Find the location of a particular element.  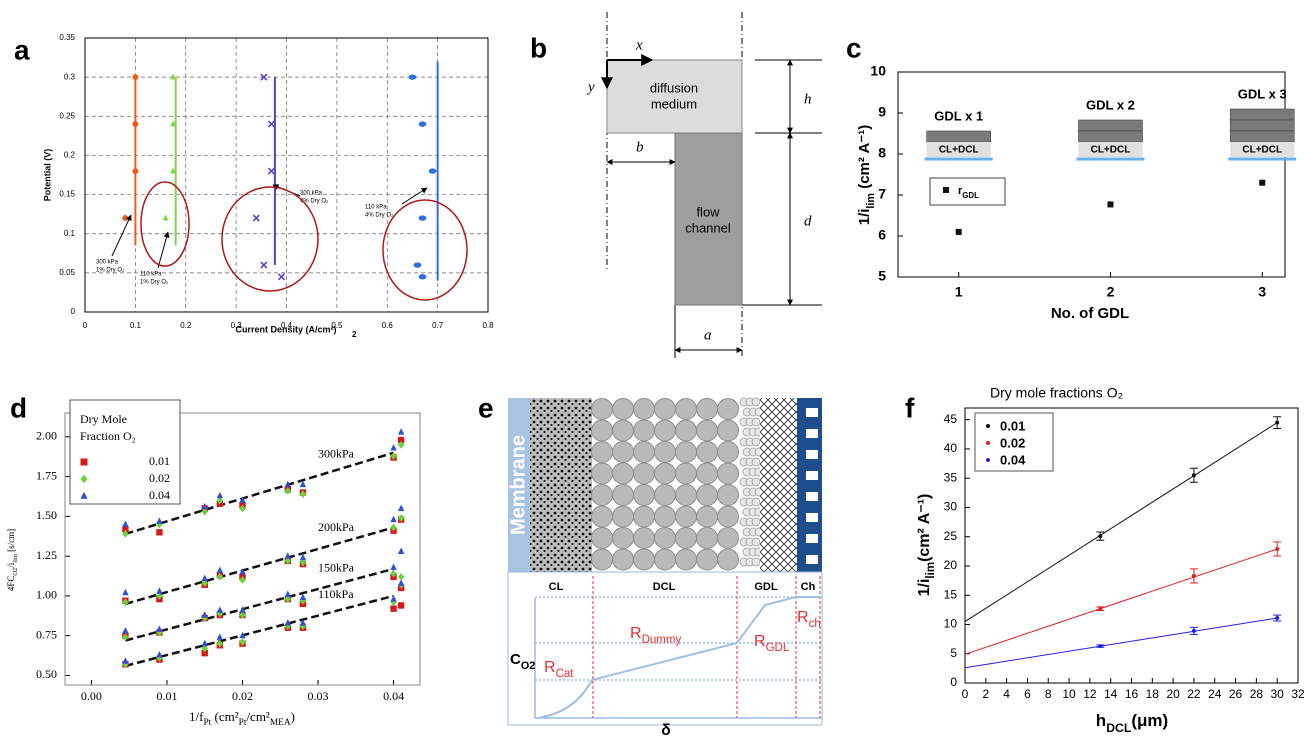

x-axis-label-part: ) is located at coordinates (293, 716).